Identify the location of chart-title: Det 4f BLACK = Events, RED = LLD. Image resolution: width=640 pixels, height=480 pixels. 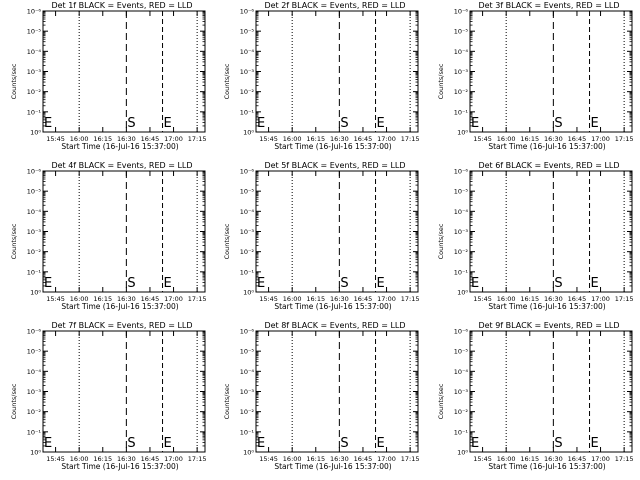
(121, 165).